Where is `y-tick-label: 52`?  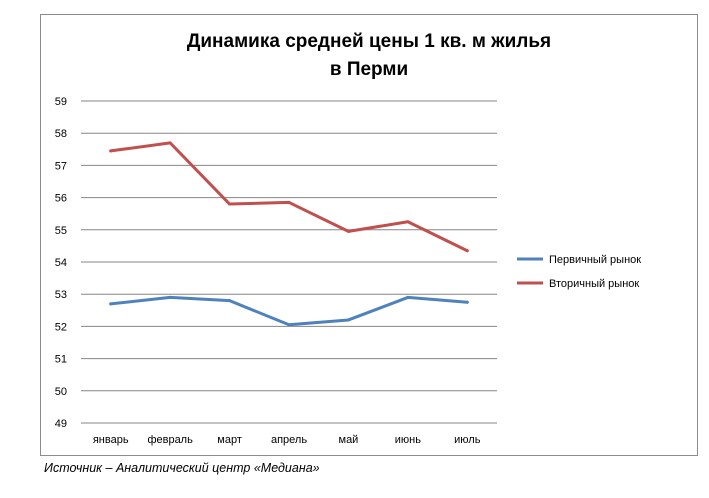 y-tick-label: 52 is located at coordinates (61, 327).